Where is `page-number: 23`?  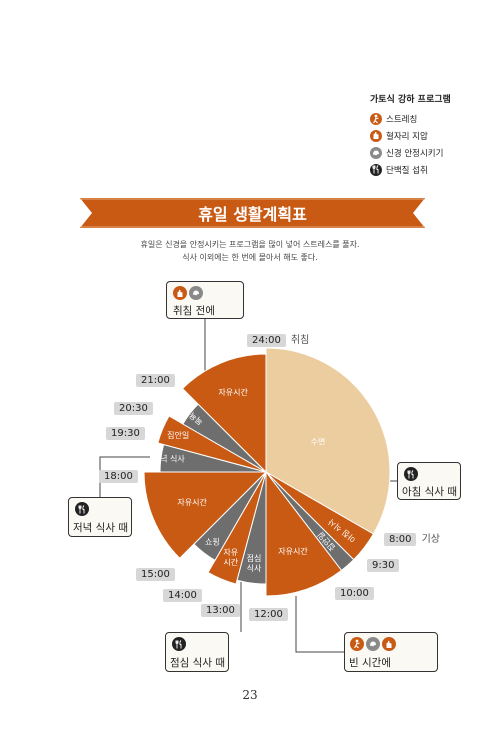
page-number: 23 is located at coordinates (250, 695).